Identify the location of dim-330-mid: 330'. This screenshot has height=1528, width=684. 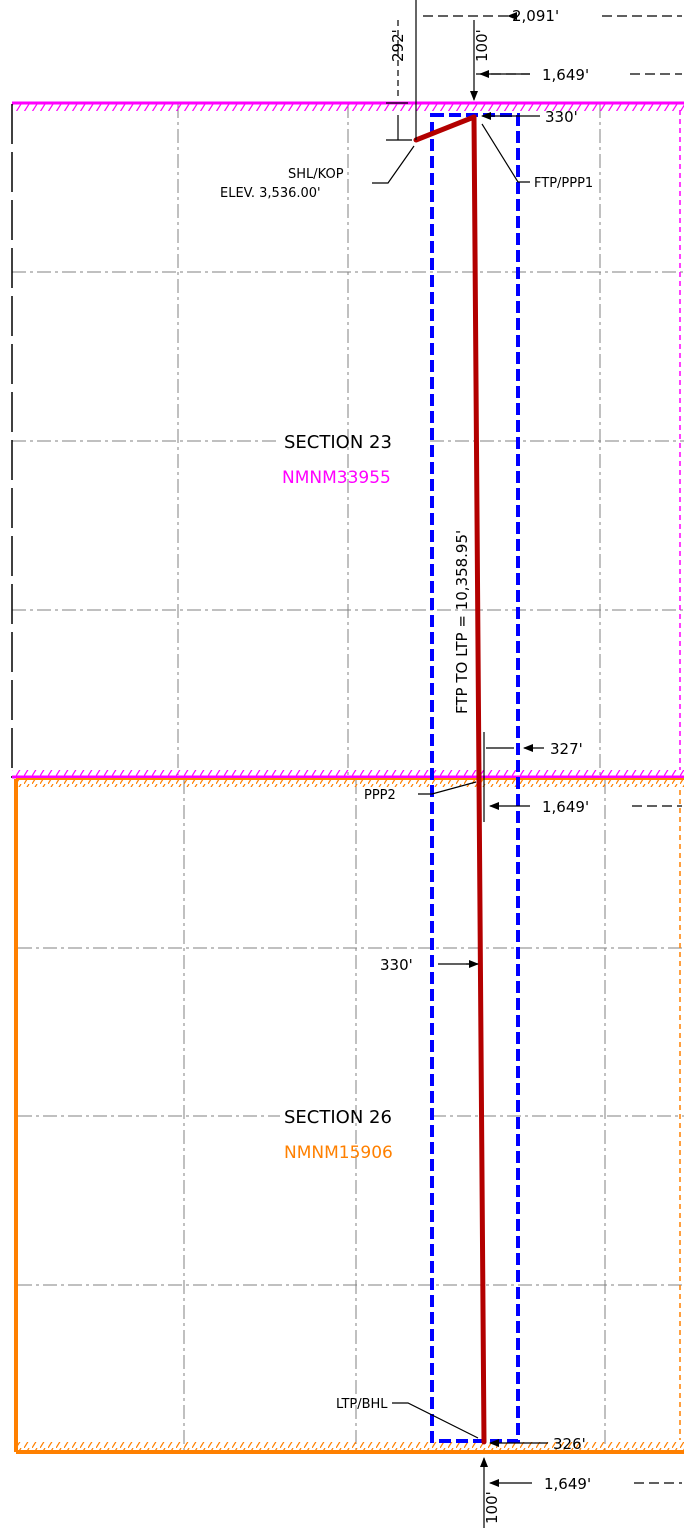
(396, 965).